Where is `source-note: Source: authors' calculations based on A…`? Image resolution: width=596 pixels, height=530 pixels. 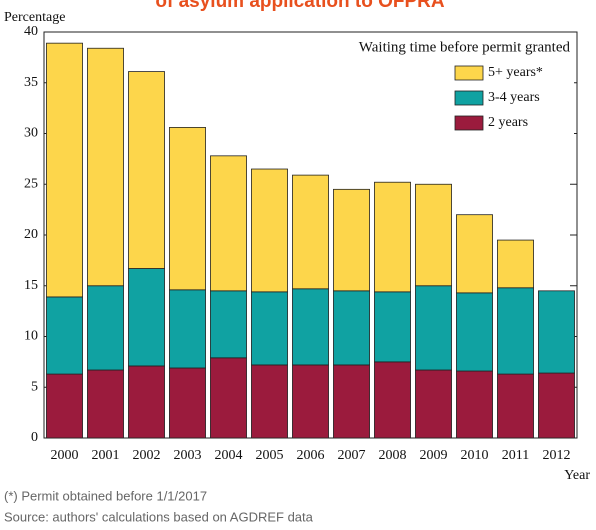 source-note: Source: authors' calculations based on A… is located at coordinates (159, 516).